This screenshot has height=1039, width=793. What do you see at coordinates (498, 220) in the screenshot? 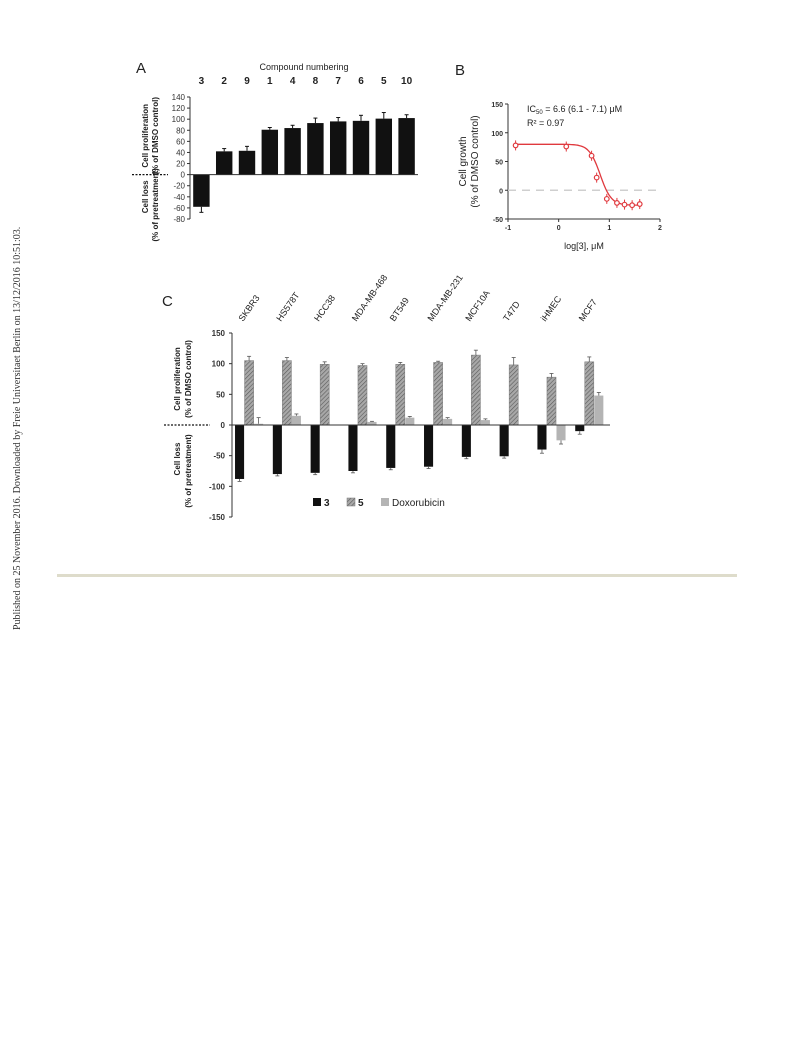
I see `chart-b-y-tick-label: -50` at bounding box center [498, 220].